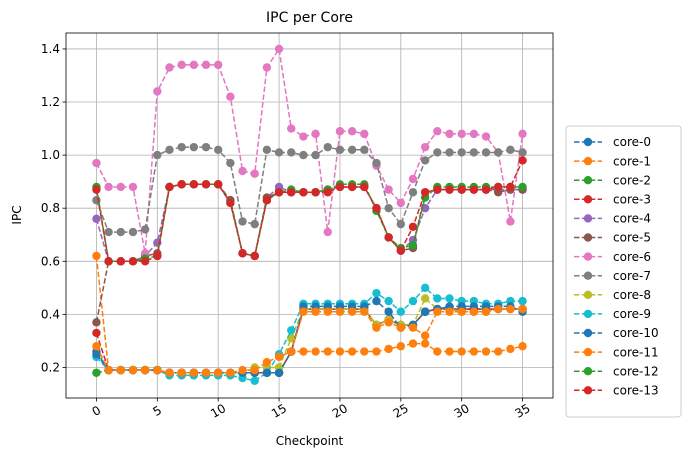 The width and height of the screenshot is (689, 459). What do you see at coordinates (612, 180) in the screenshot?
I see `legend-item: core-2` at bounding box center [612, 180].